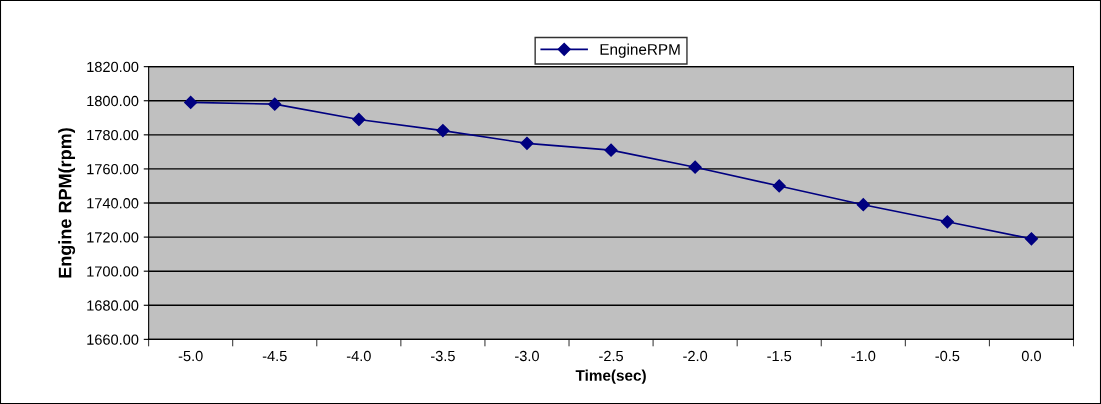 This screenshot has height=404, width=1101. What do you see at coordinates (779, 356) in the screenshot?
I see `x-tick-label: -1.5` at bounding box center [779, 356].